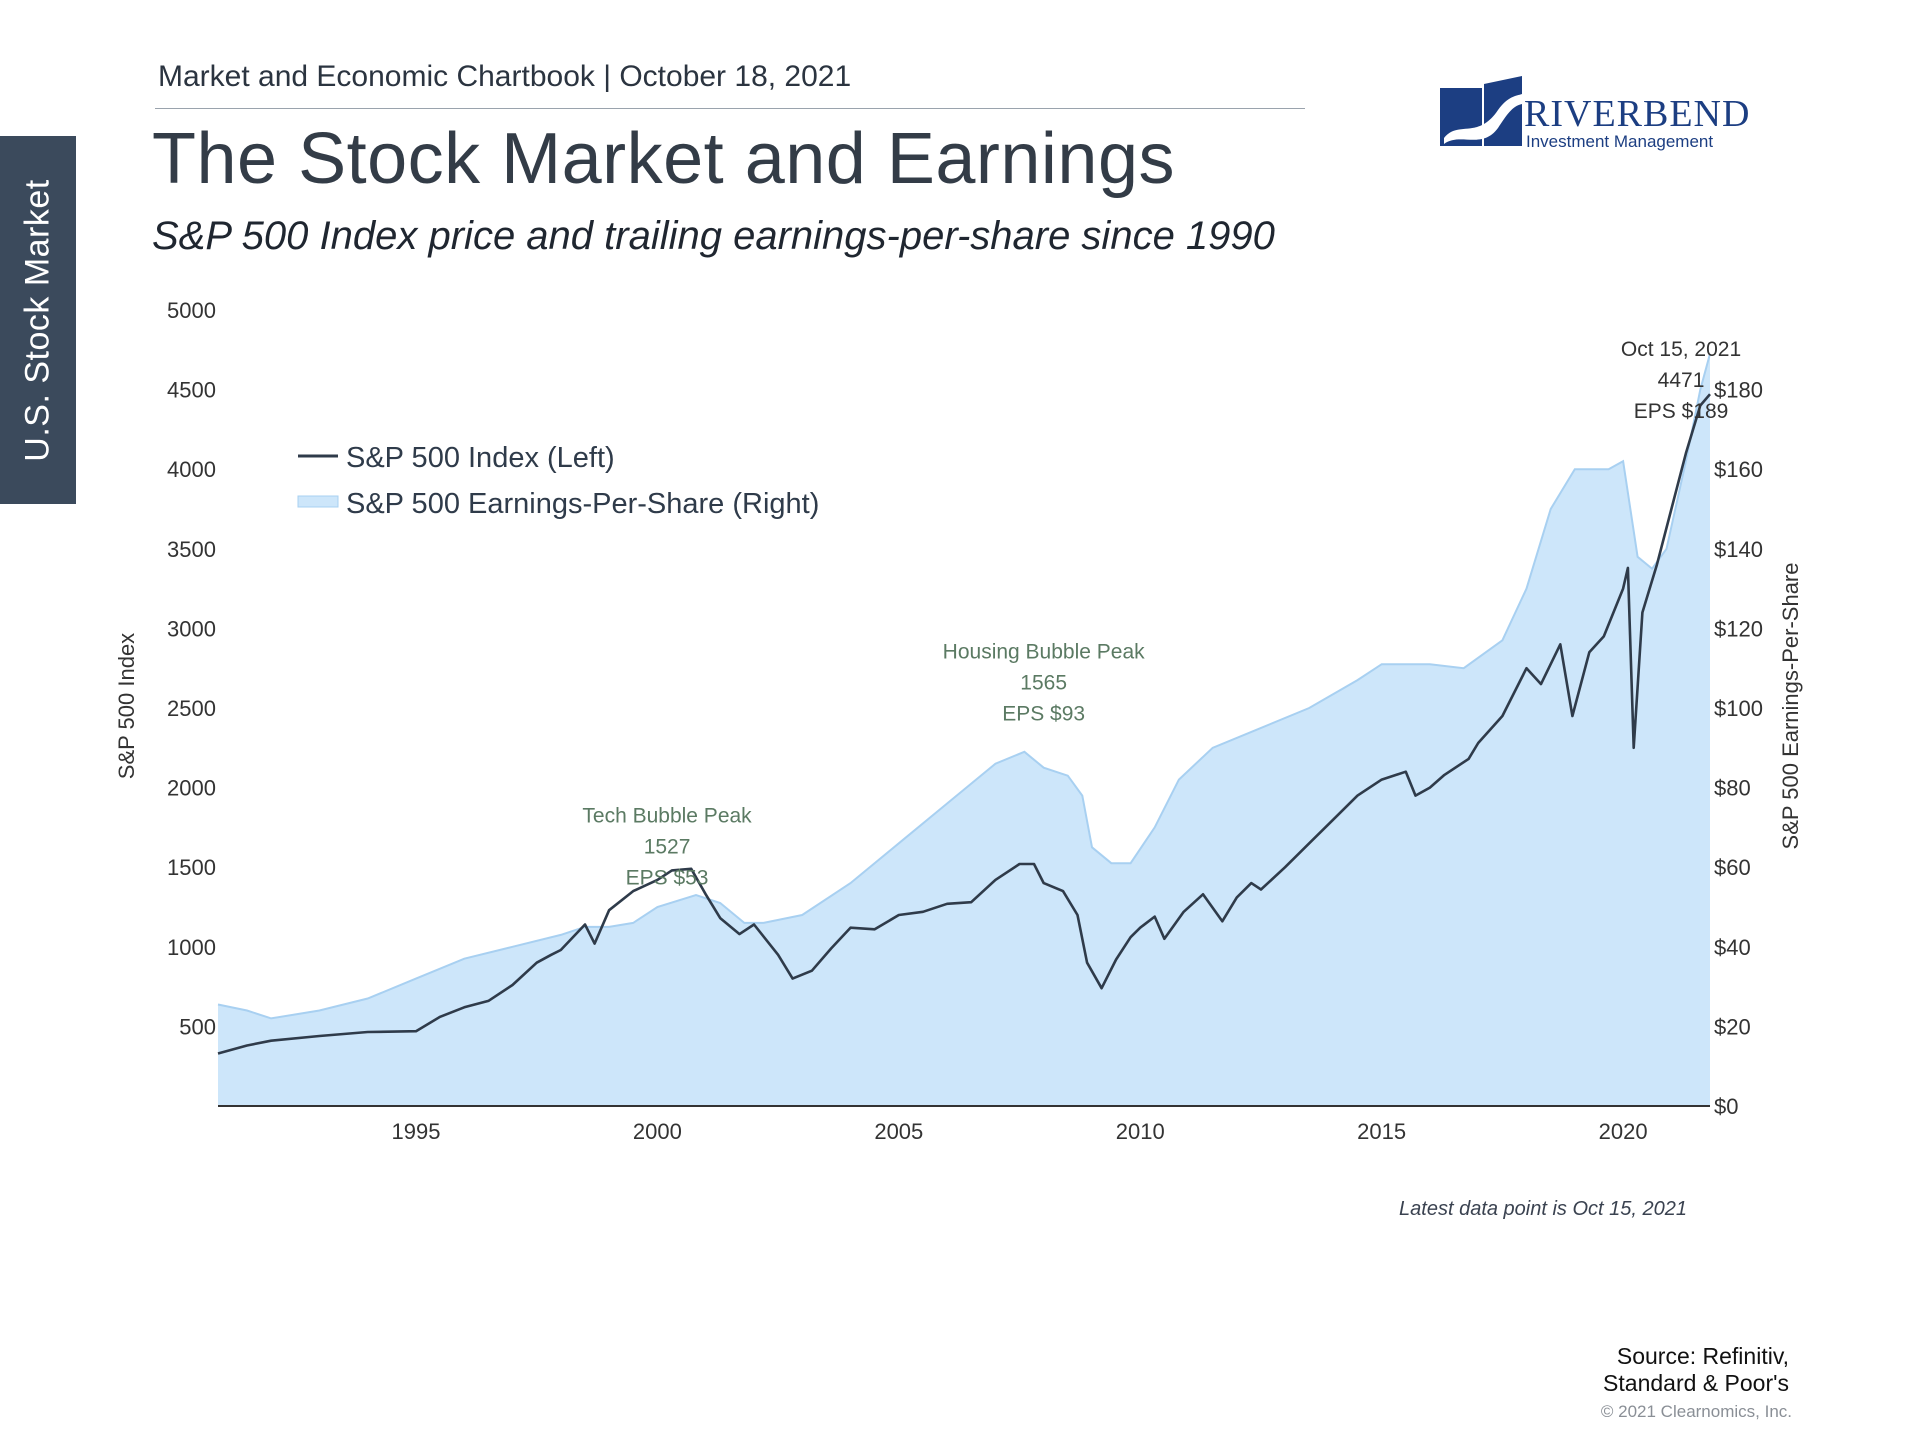  I want to click on x-tick-label: 2010, so click(1140, 1131).